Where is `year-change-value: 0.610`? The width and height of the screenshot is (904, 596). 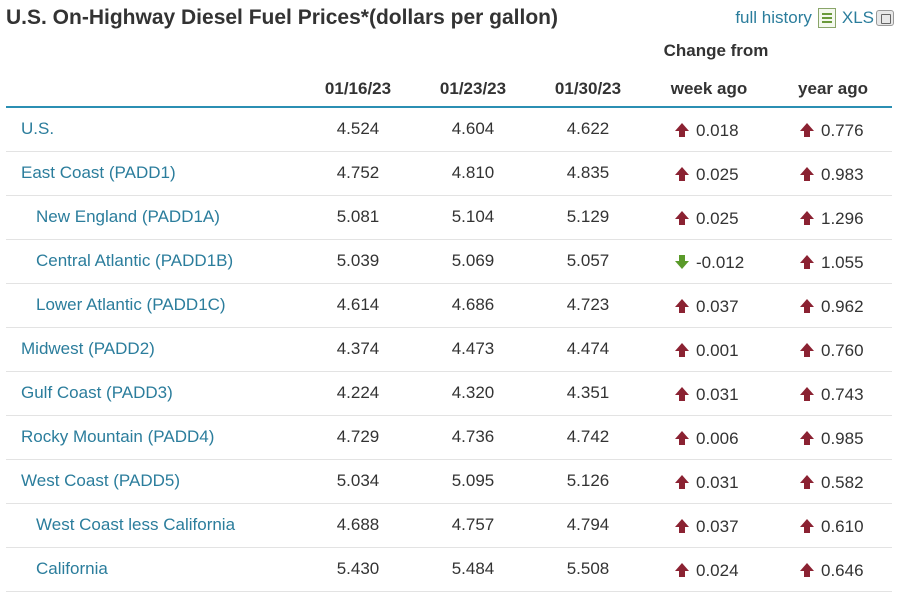 year-change-value: 0.610 is located at coordinates (842, 526).